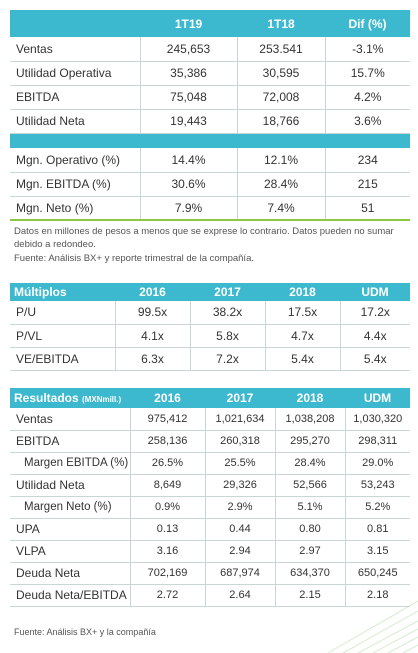 The height and width of the screenshot is (653, 418). I want to click on row-label: Mgn. Operativo (%), so click(75, 160).